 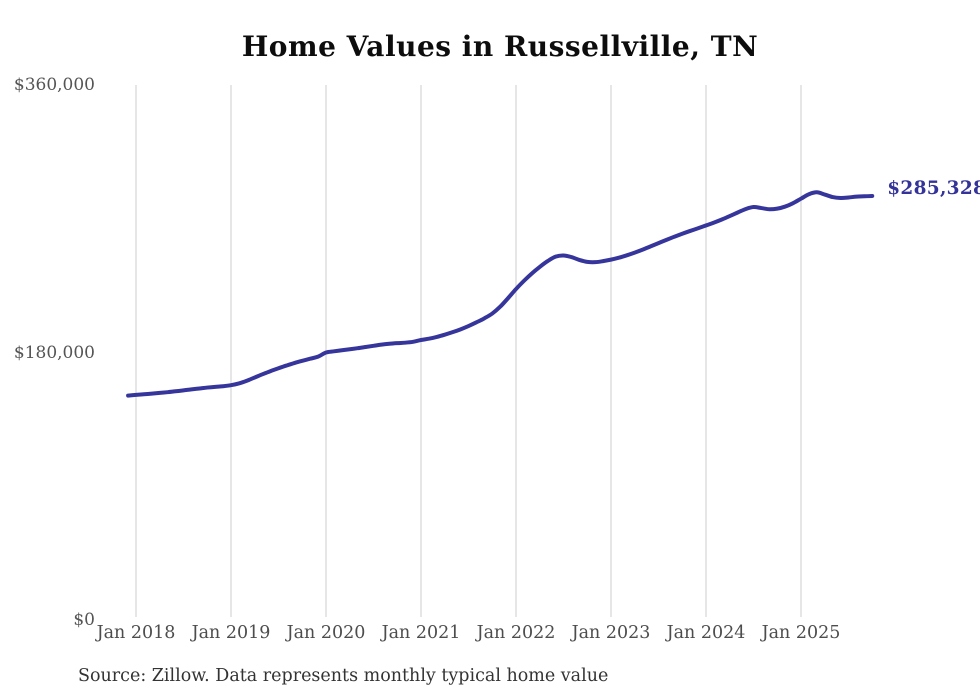 I want to click on x-tick-label-2023: Jan 2023, so click(x=611, y=633).